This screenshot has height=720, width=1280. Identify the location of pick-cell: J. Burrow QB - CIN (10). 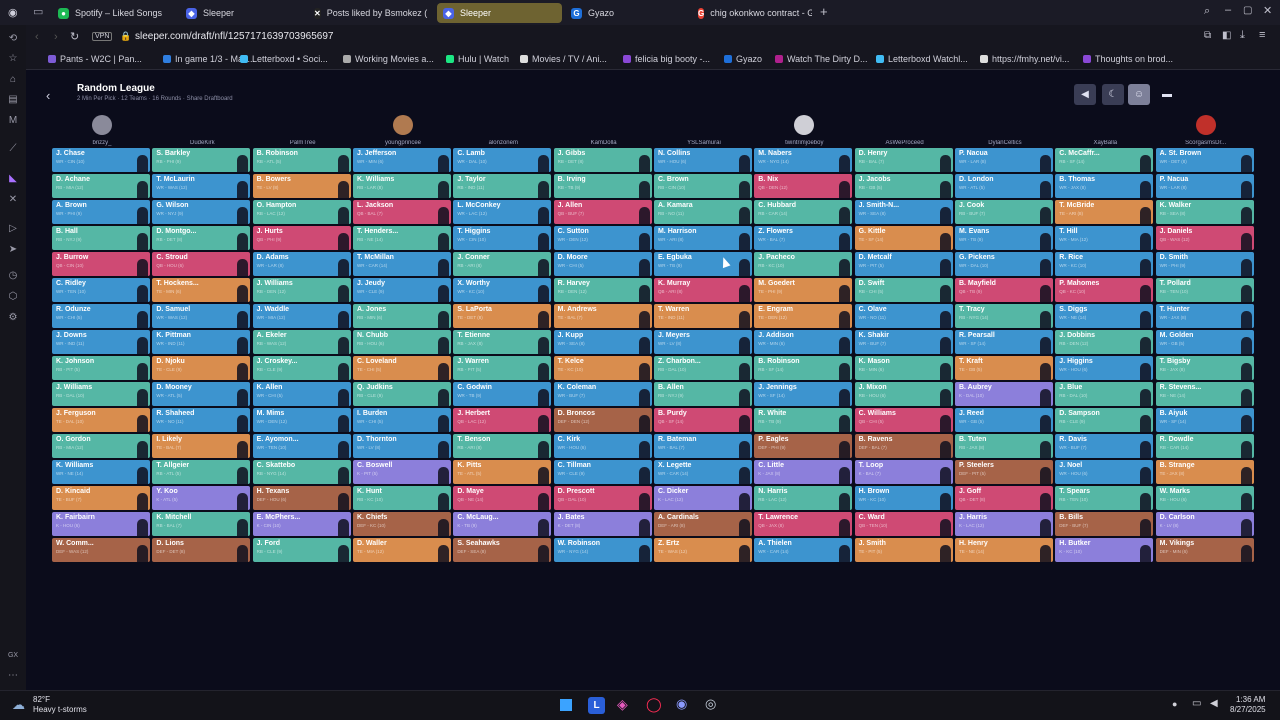
(101, 264).